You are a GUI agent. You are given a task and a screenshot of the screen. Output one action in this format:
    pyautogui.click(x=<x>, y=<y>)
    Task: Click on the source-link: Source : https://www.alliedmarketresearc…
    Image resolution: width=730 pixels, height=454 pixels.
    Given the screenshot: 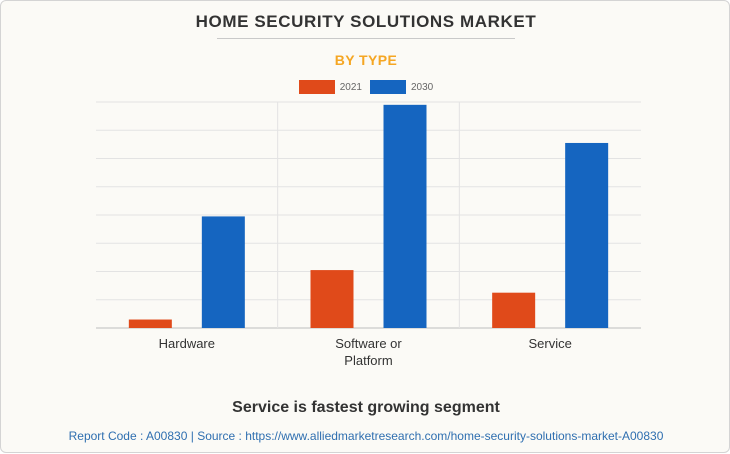 What is the action you would take?
    pyautogui.click(x=430, y=436)
    